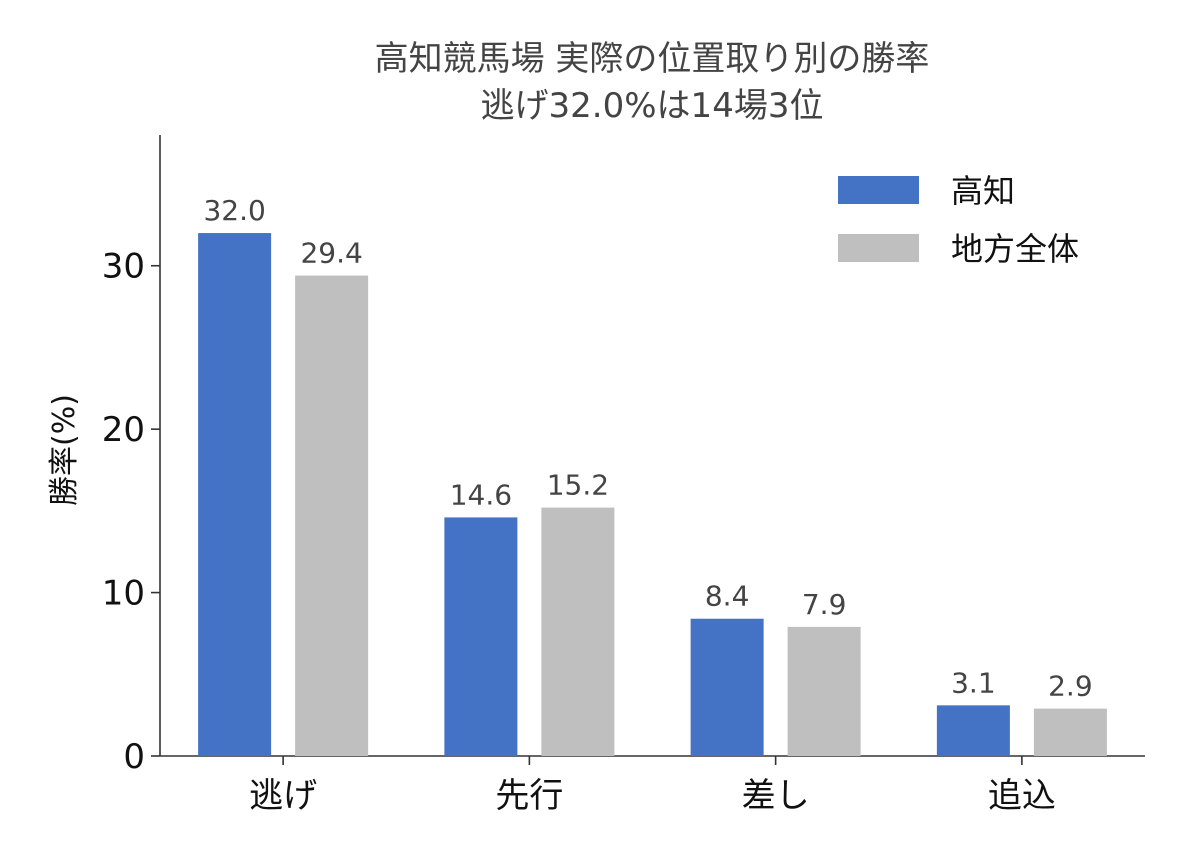 This screenshot has width=1188, height=858. What do you see at coordinates (973, 682) in the screenshot?
I see `data-label: 3.1` at bounding box center [973, 682].